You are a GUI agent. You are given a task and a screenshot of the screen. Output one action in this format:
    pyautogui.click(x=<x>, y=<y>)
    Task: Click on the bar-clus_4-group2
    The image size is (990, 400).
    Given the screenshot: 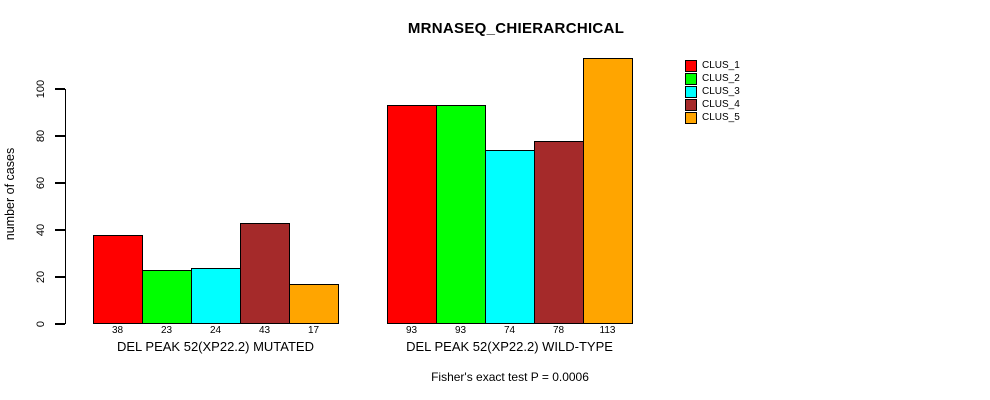 What is the action you would take?
    pyautogui.click(x=559, y=232)
    